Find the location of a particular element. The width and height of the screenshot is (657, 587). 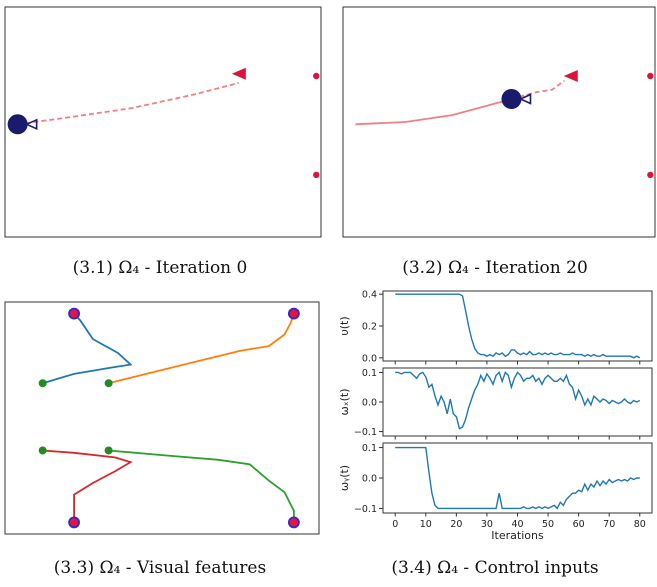

caption-3-1: (3.1) Ω₄ - Iteration 0 is located at coordinates (160, 268).